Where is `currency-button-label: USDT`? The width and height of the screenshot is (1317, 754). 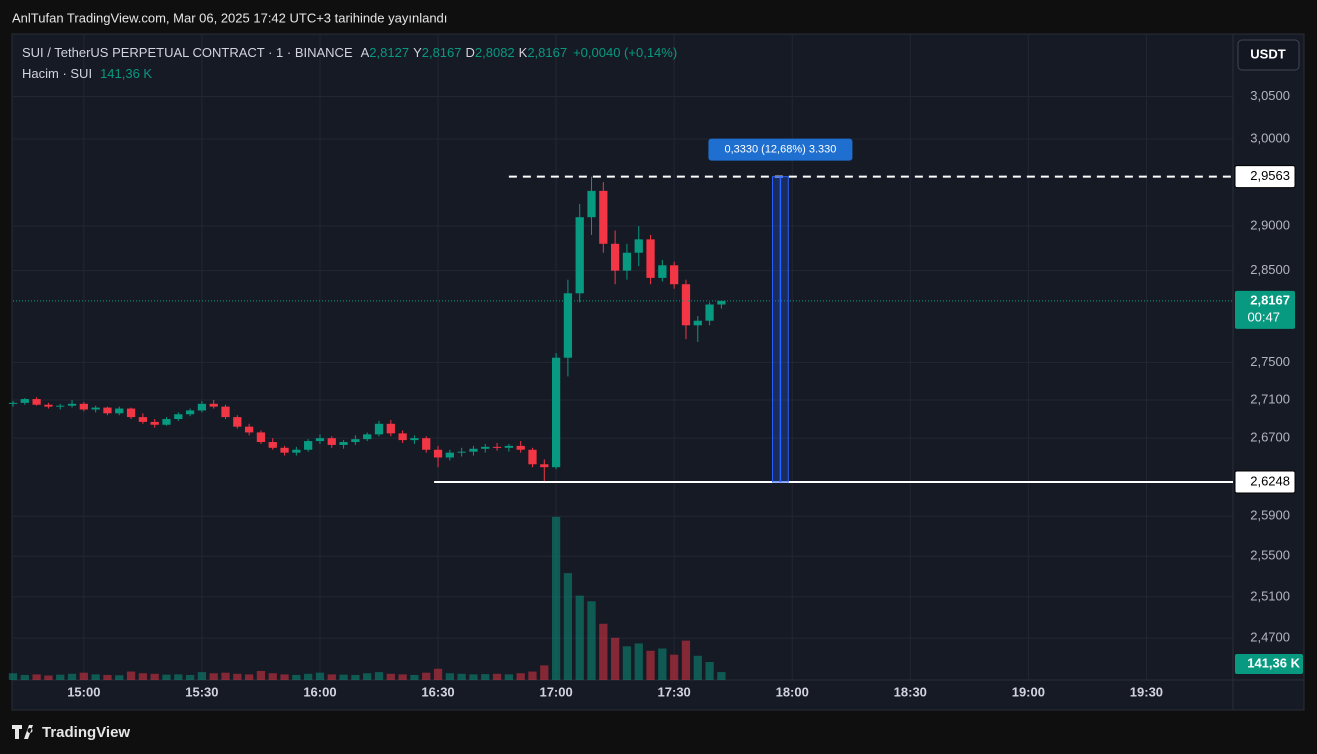
currency-button-label: USDT is located at coordinates (1267, 53).